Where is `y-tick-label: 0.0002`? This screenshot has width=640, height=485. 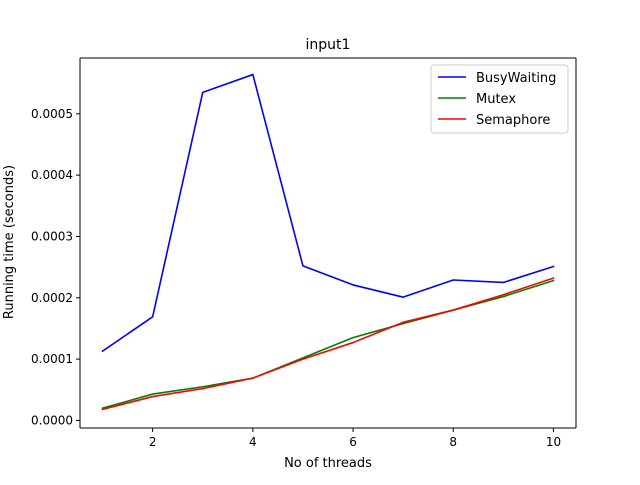
y-tick-label: 0.0002 is located at coordinates (52, 298).